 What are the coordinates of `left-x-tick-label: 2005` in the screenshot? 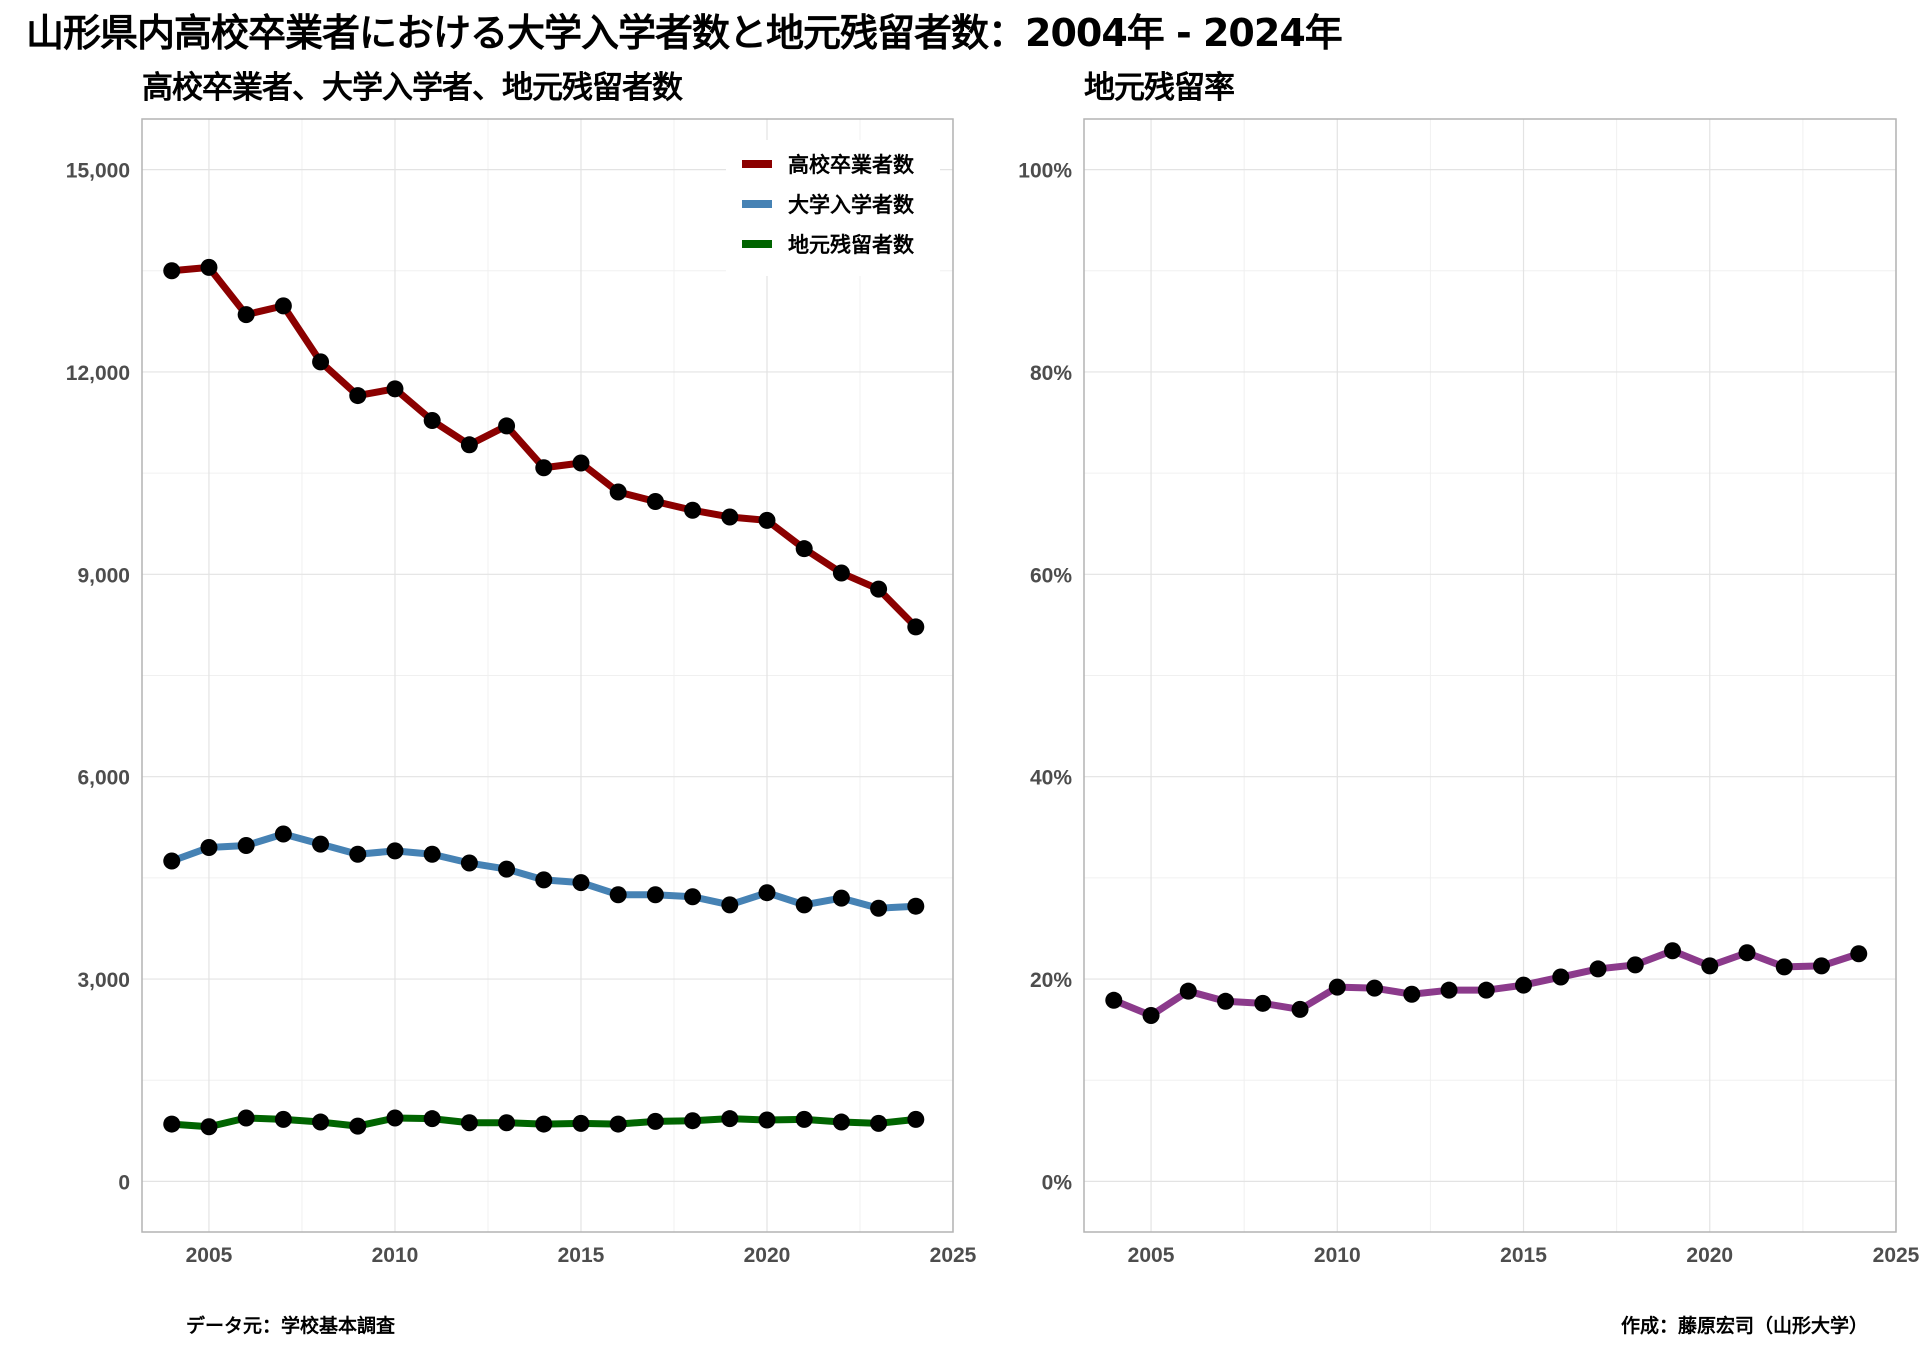 It's located at (209, 1255).